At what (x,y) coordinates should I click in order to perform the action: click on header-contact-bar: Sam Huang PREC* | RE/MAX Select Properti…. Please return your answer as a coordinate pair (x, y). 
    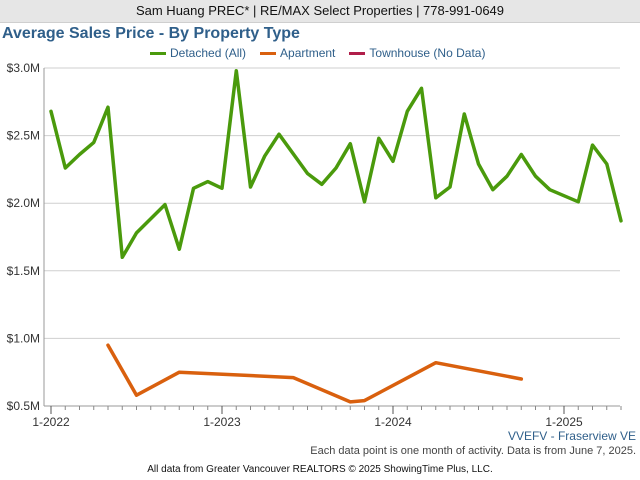
    Looking at the image, I should click on (320, 11).